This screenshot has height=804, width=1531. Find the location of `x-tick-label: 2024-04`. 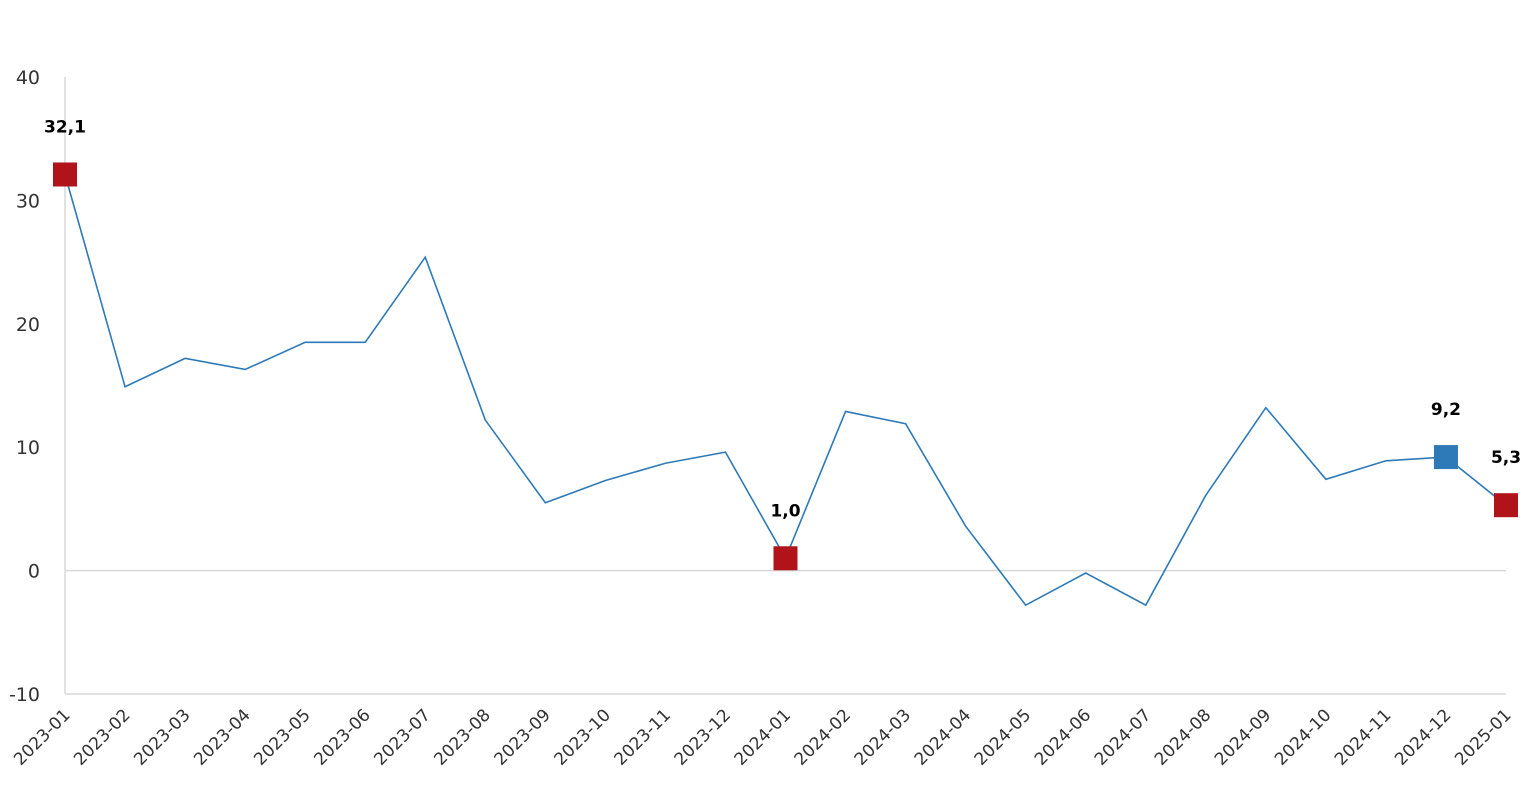

x-tick-label: 2024-04 is located at coordinates (943, 737).